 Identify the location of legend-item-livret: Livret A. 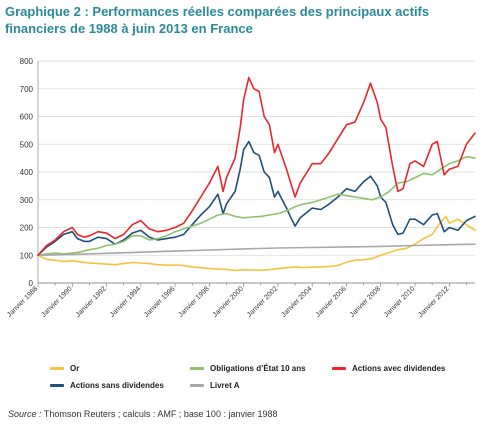
(215, 385).